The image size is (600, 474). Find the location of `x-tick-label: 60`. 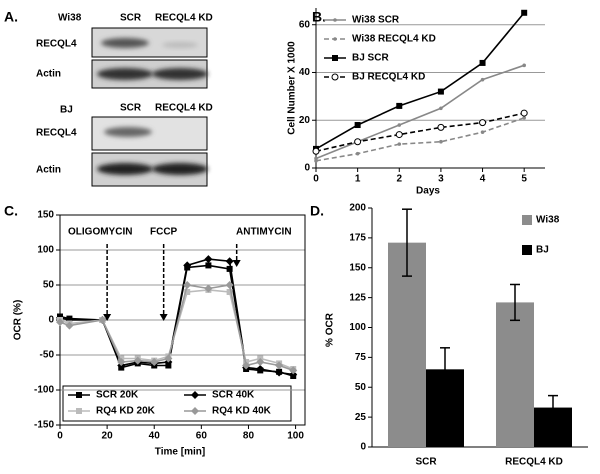

x-tick-label: 60 is located at coordinates (202, 436).